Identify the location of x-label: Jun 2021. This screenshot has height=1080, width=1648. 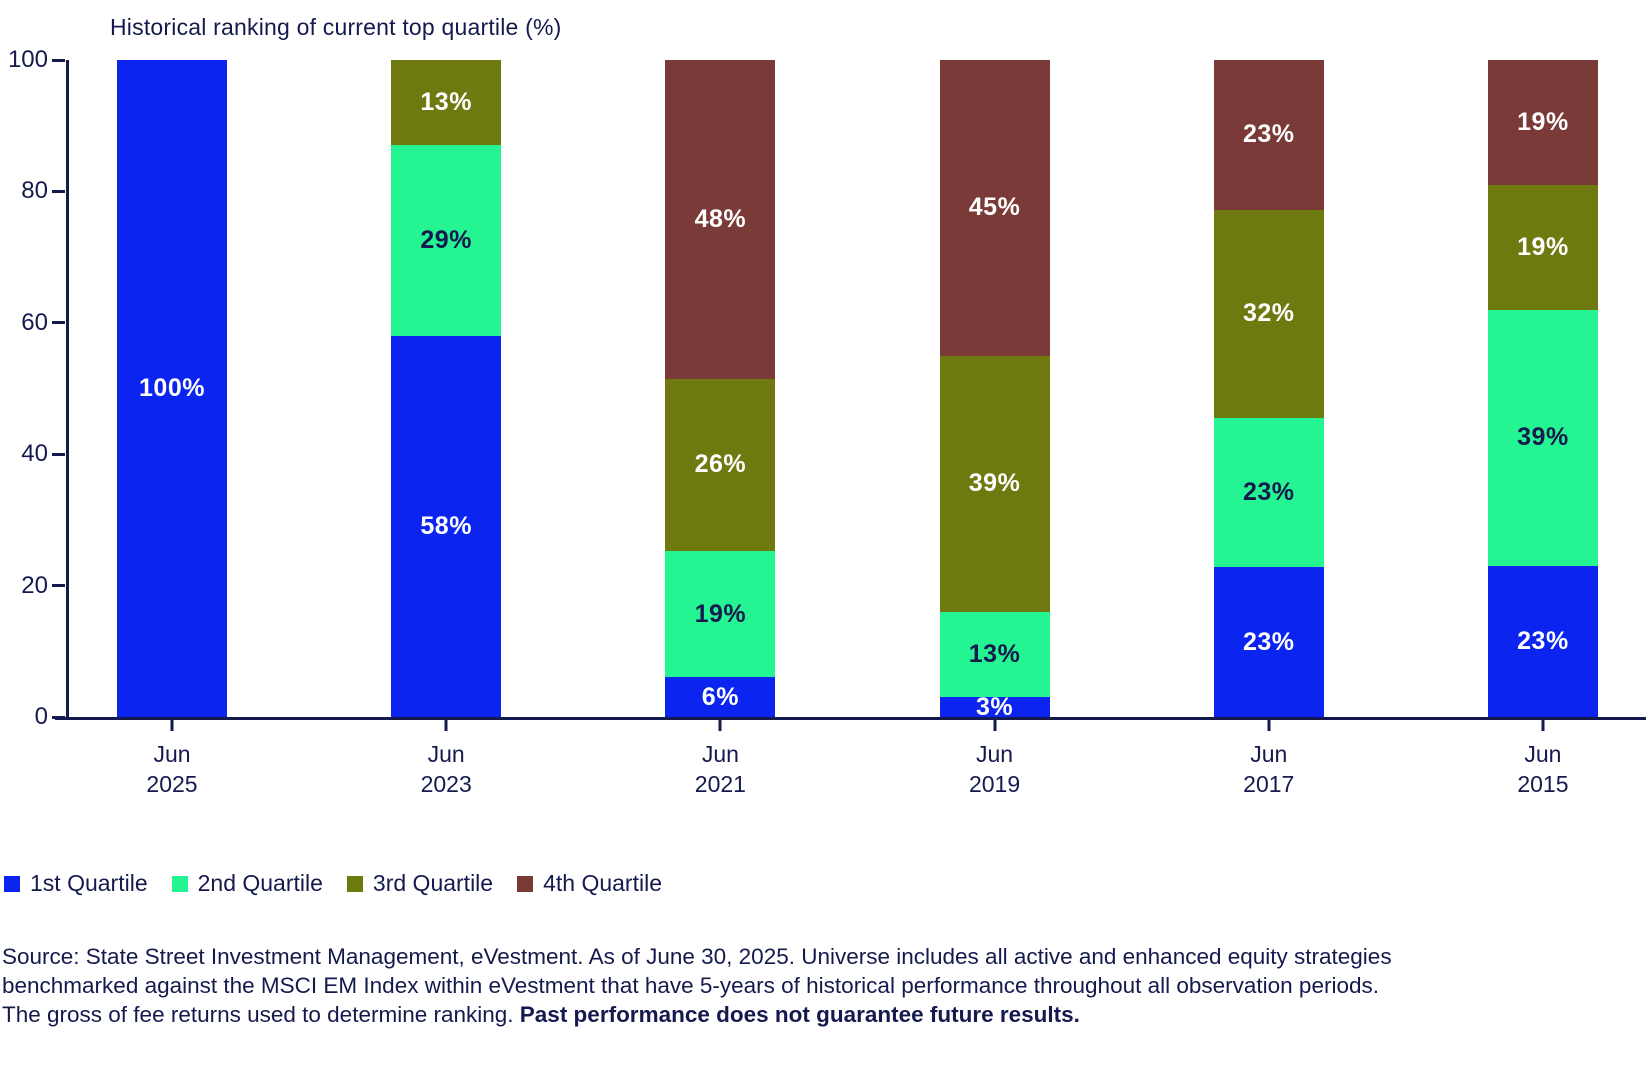
(720, 769).